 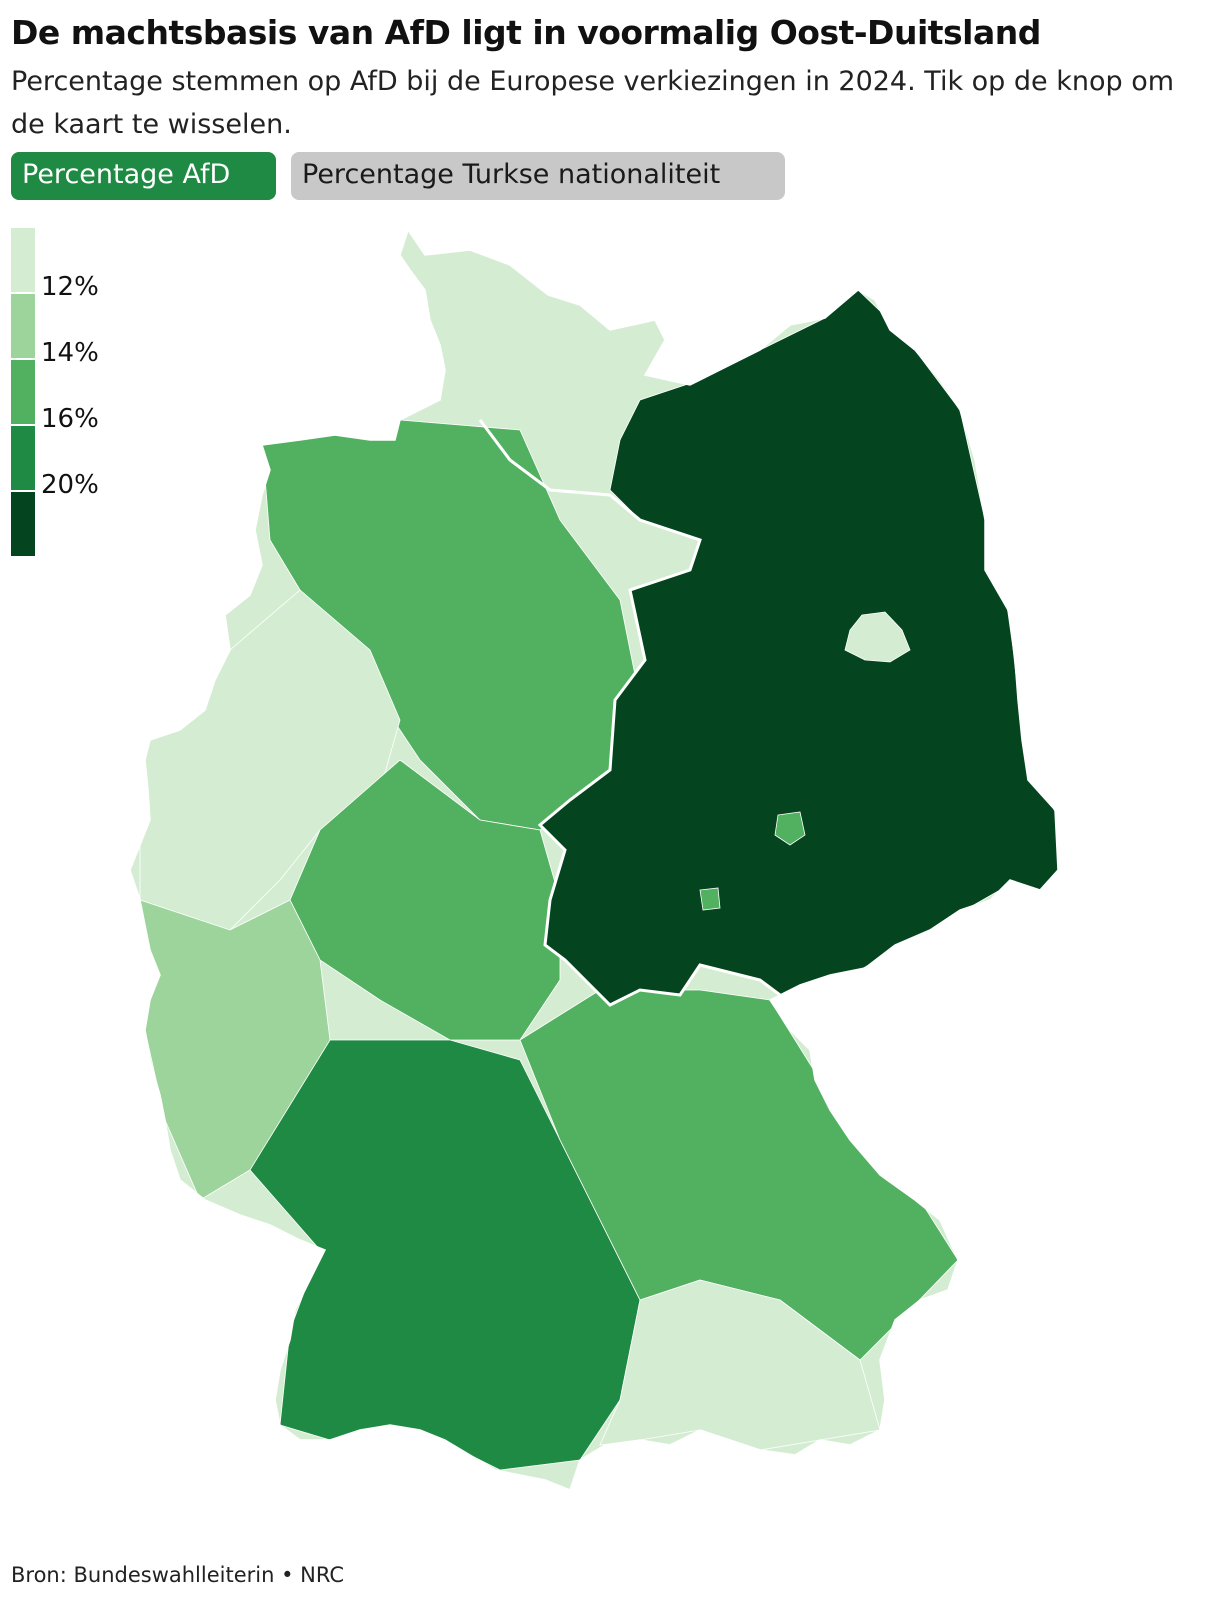 What do you see at coordinates (70, 287) in the screenshot?
I see `legend-label-12: 12%` at bounding box center [70, 287].